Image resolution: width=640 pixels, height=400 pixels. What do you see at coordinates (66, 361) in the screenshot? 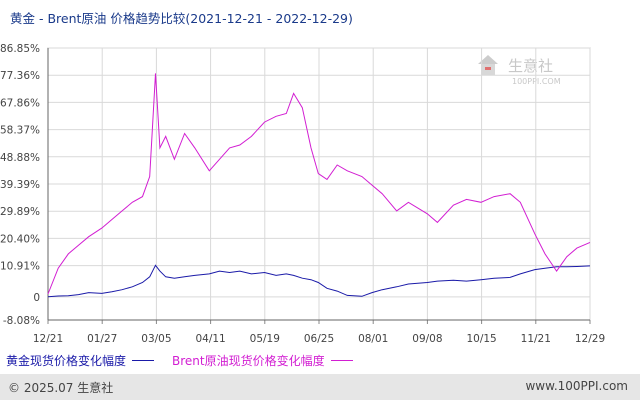
I see `legend-label-gold: 黄金现货价格变化幅度` at bounding box center [66, 361].